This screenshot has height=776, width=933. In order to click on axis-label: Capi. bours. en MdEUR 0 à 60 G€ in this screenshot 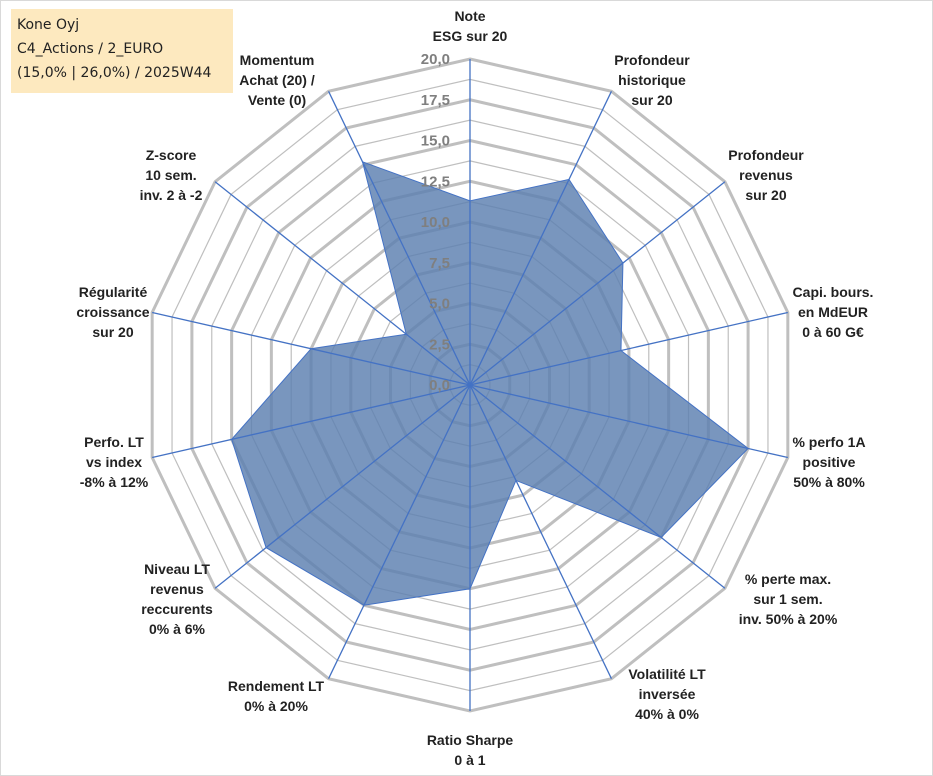, I will do `click(833, 312)`.